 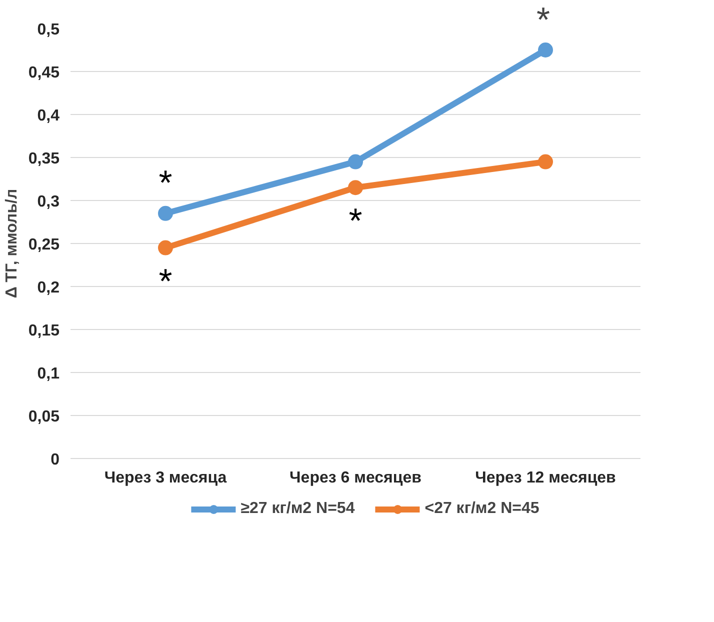 I want to click on y-tick-label: 0,05, so click(x=44, y=417).